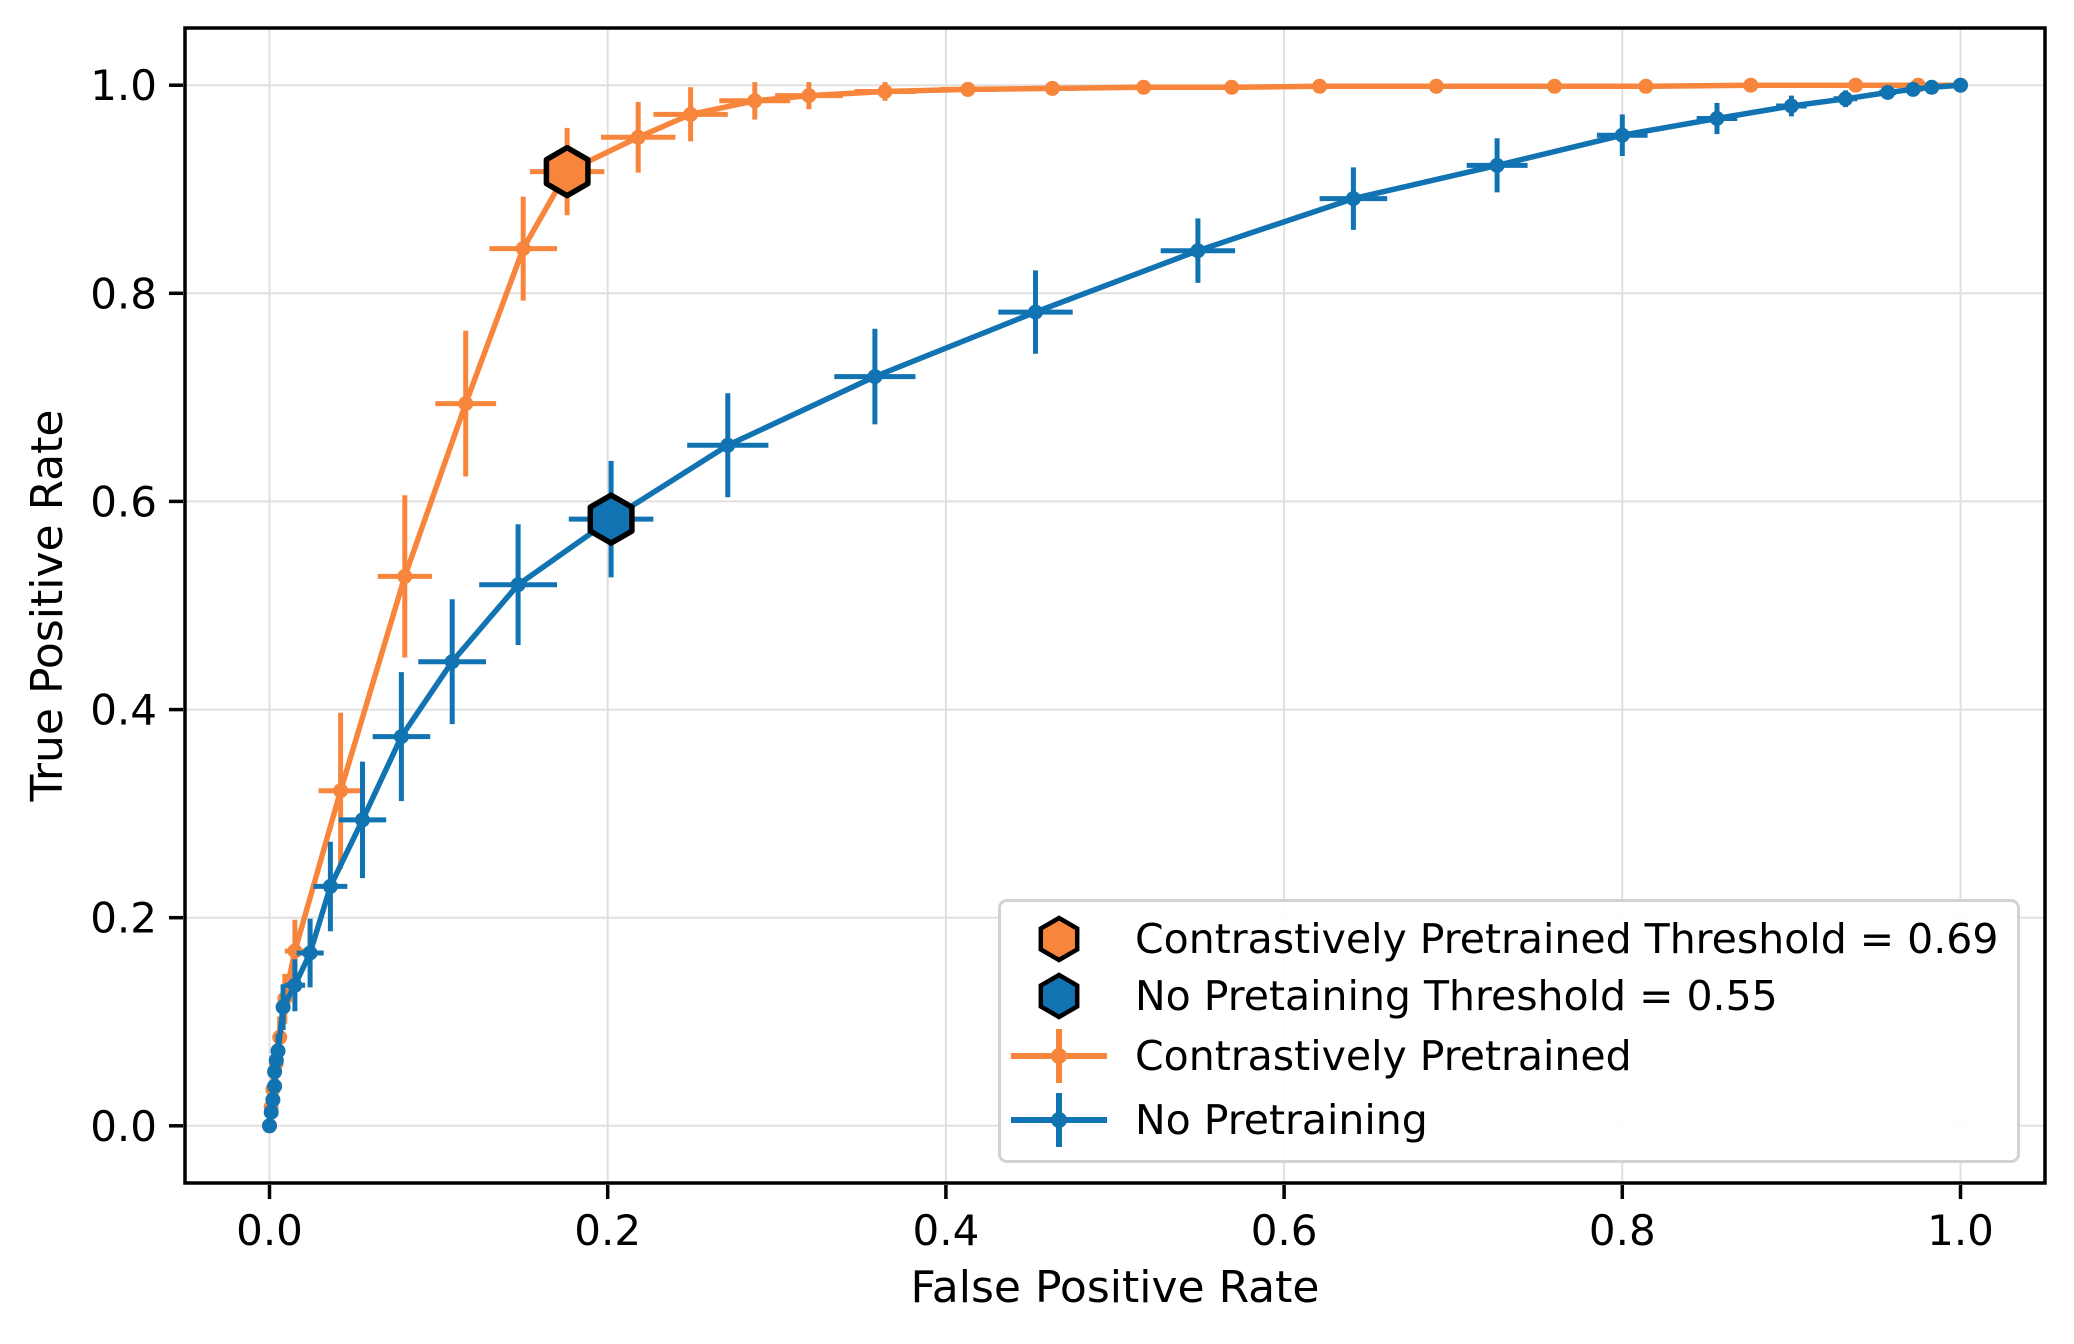 The image size is (2074, 1344). I want to click on legend-item-pretrained-curve: Contrastively Pretrained, so click(1509, 1056).